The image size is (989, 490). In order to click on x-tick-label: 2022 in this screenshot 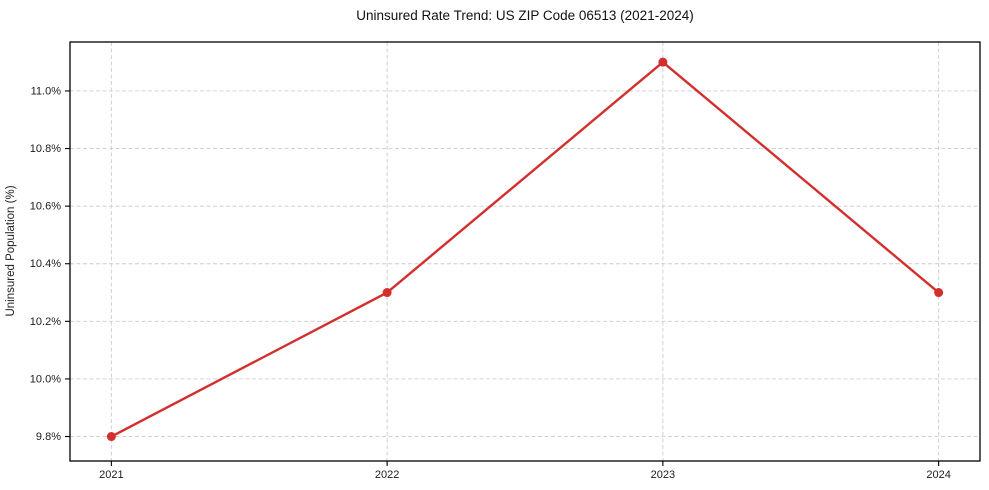, I will do `click(387, 475)`.